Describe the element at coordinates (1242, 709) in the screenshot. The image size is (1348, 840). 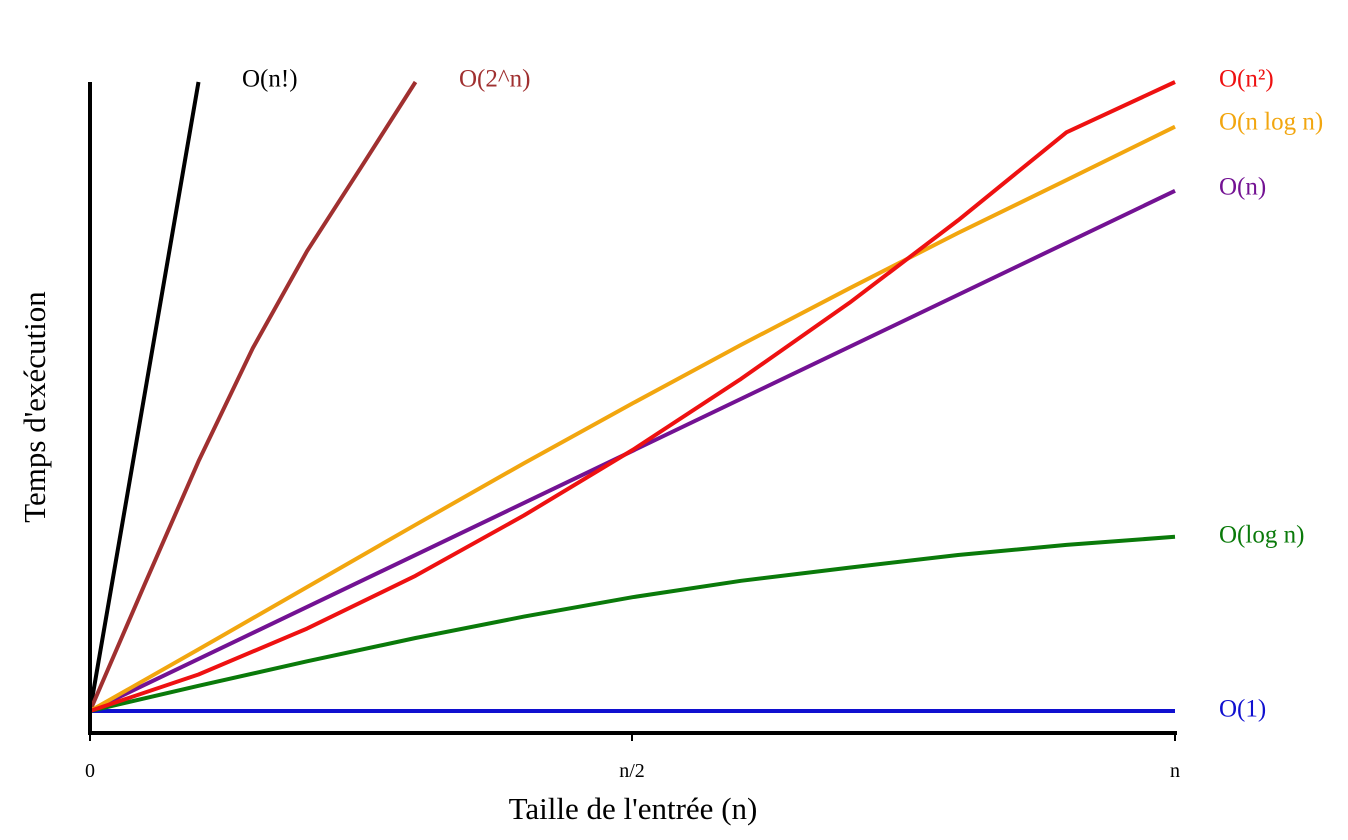
I see `series-label-0: O(1)` at that location.